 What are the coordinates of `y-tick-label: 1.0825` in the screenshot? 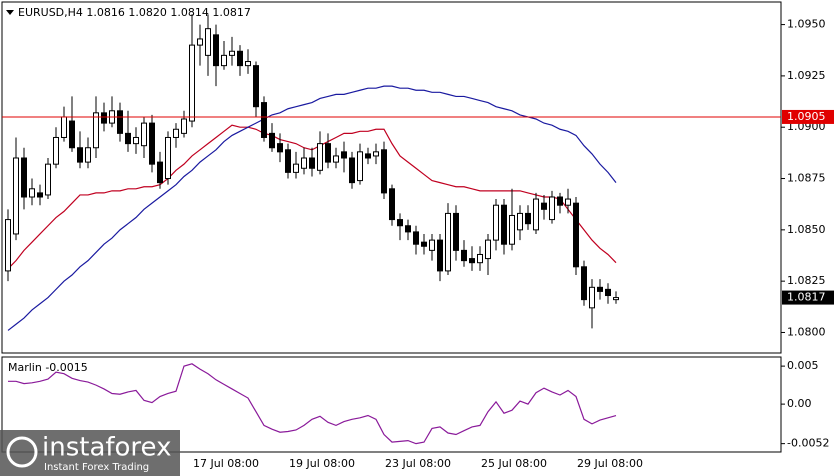 It's located at (806, 280).